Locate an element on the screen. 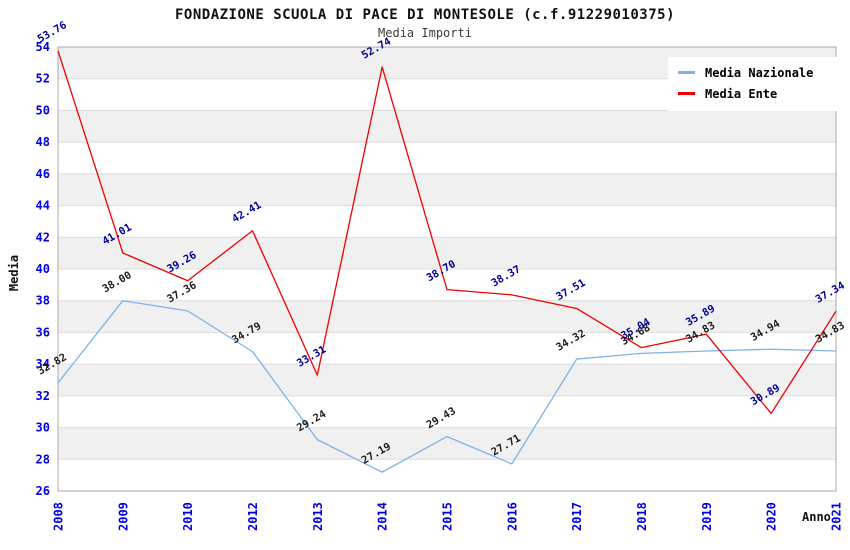 This screenshot has height=550, width=850. legend-label-media-nazionale: Media Nazionale is located at coordinates (759, 72).